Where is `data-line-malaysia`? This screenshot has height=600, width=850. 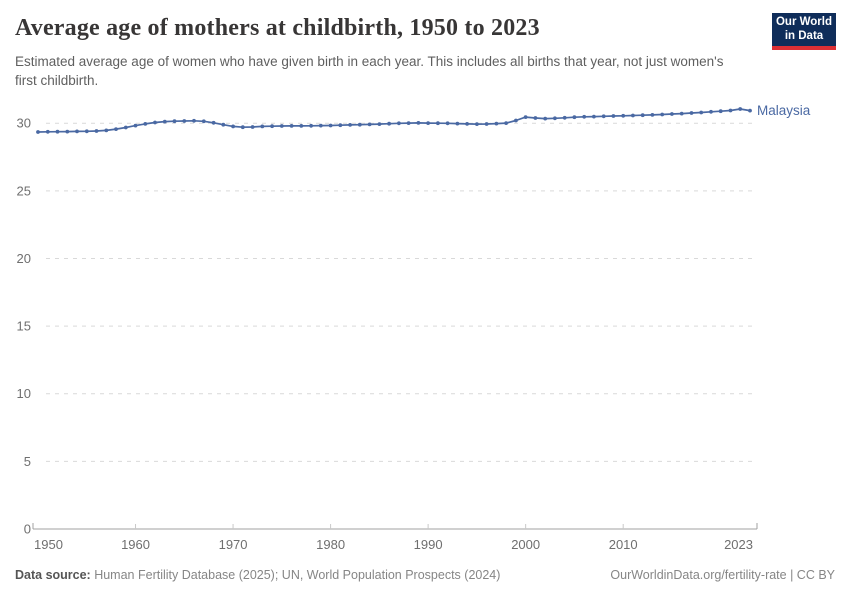 data-line-malaysia is located at coordinates (394, 120).